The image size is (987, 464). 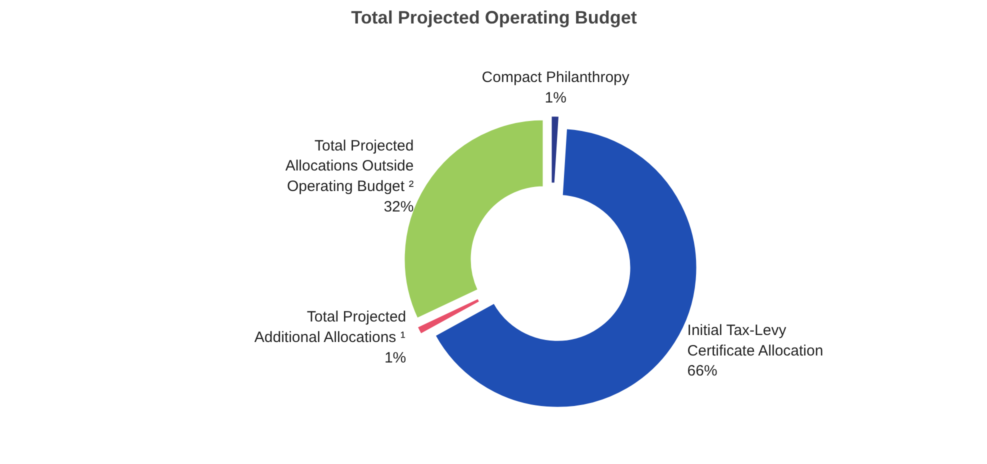 I want to click on slice-label: Initial Tax-Levy Certificate Allocation, so click(x=755, y=341).